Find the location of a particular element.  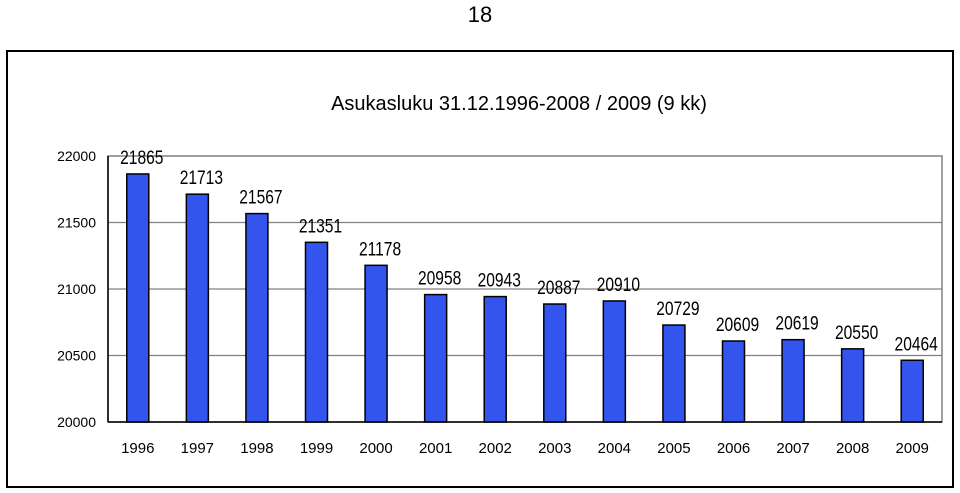

data-label: 20550 is located at coordinates (856, 332).